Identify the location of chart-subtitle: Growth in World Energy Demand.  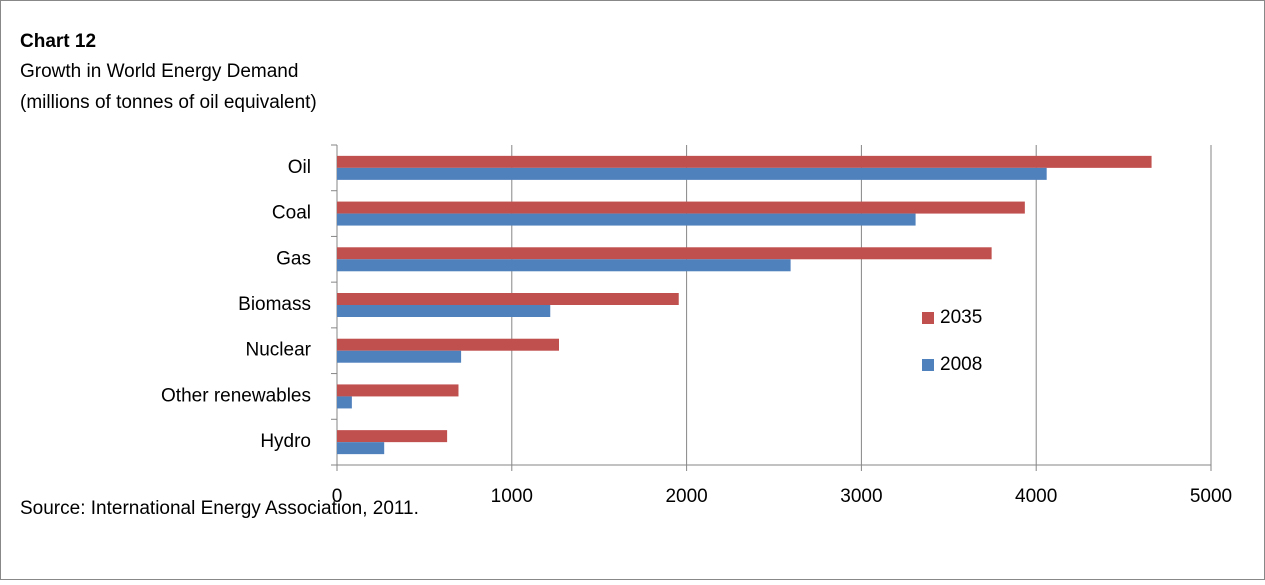
(159, 71).